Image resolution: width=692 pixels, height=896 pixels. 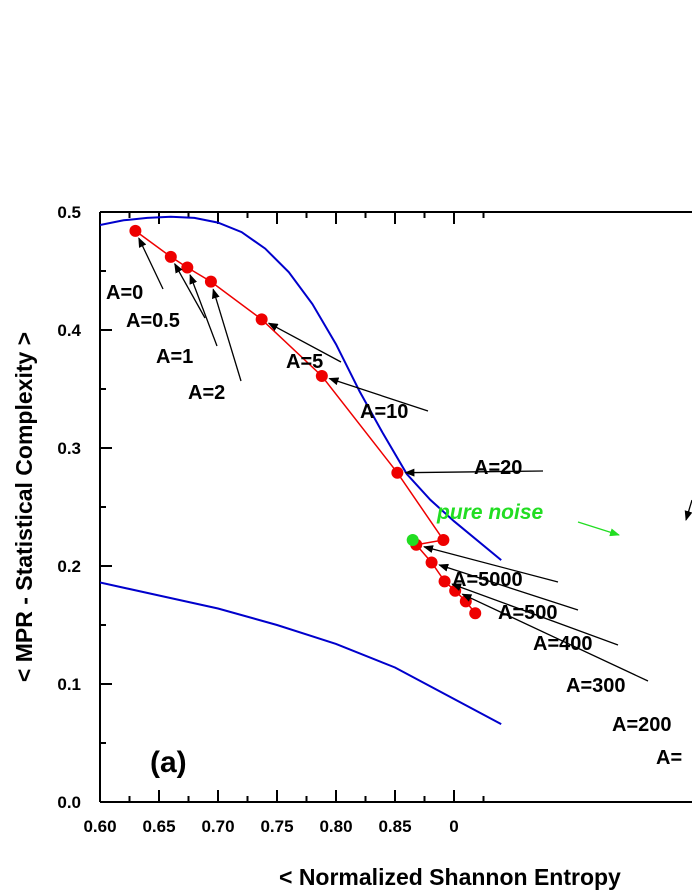 What do you see at coordinates (335, 826) in the screenshot?
I see `x-tick-label: 0.80` at bounding box center [335, 826].